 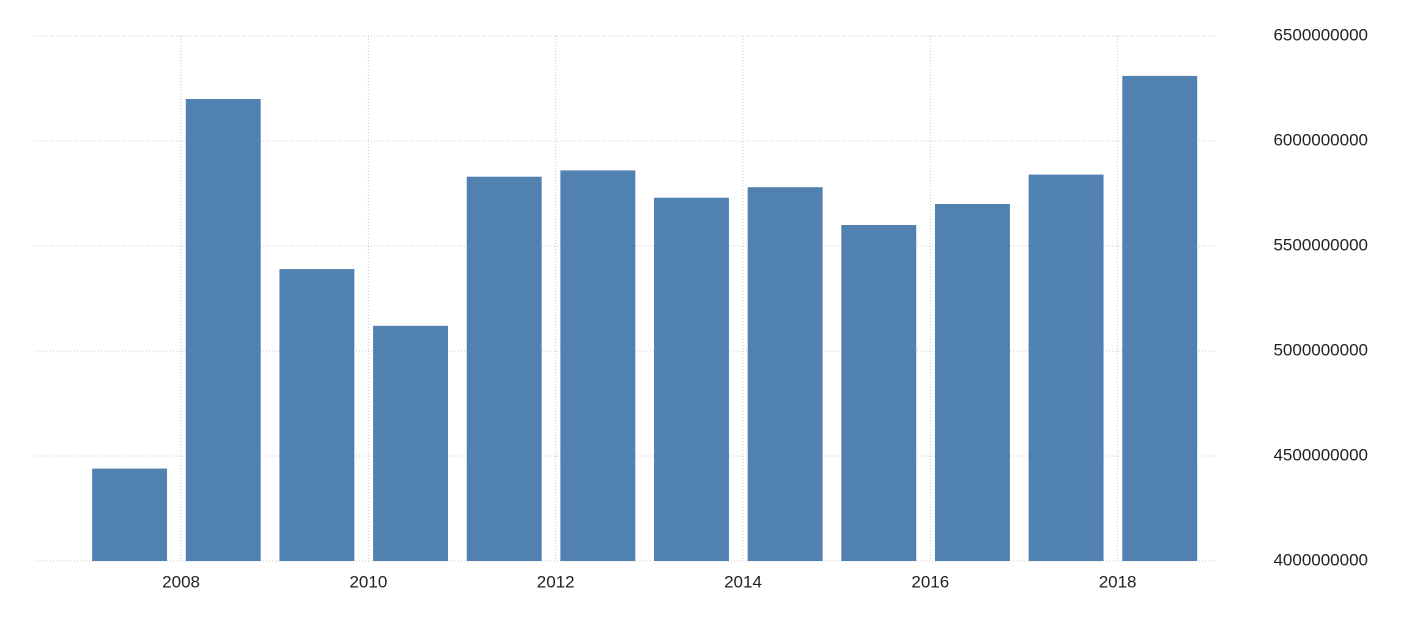 What do you see at coordinates (1320, 244) in the screenshot?
I see `y-tick-label: 5500000000` at bounding box center [1320, 244].